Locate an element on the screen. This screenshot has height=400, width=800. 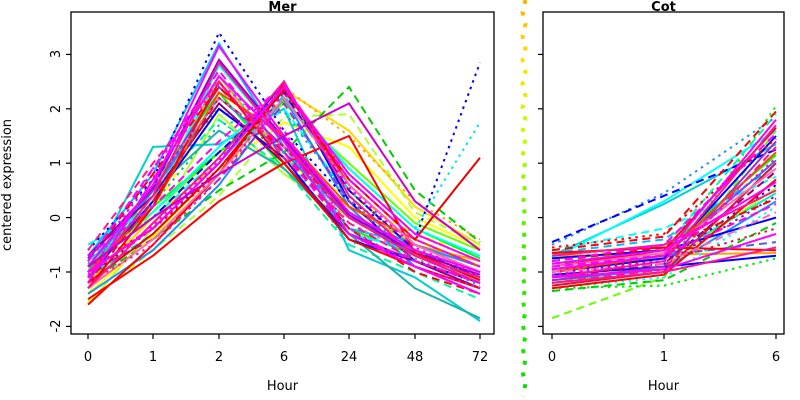
y-tick-label: 2 is located at coordinates (56, 108).